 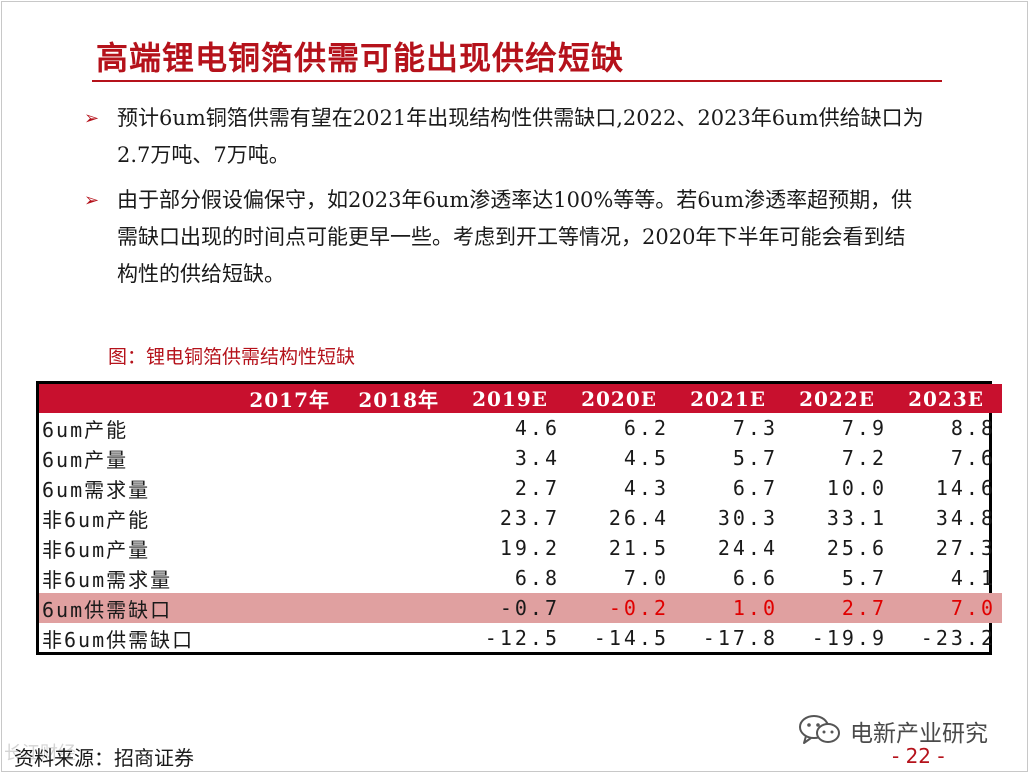 I want to click on row-label: 6um供需缺口, so click(x=139, y=608).